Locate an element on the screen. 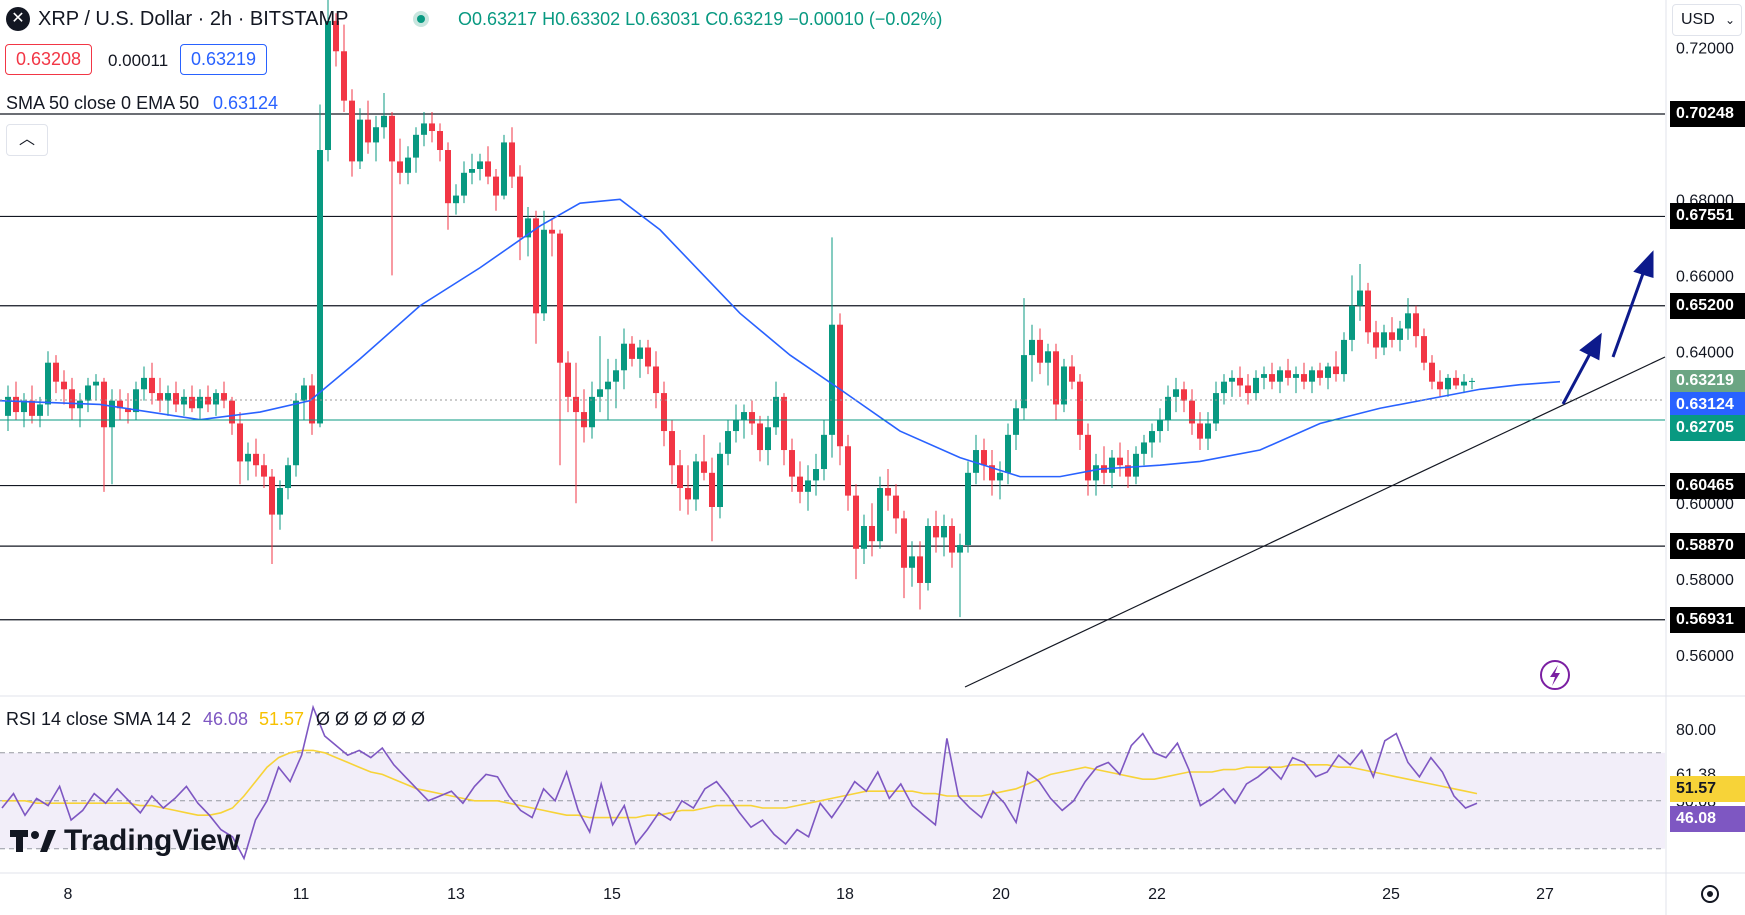  level-tag: 0.60465 is located at coordinates (1707, 485).